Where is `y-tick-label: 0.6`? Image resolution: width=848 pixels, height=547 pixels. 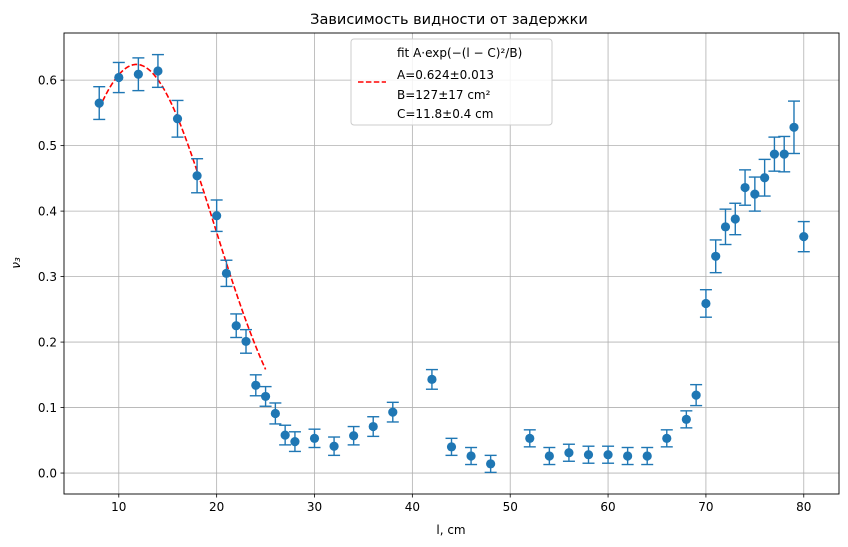 y-tick-label: 0.6 is located at coordinates (47, 80).